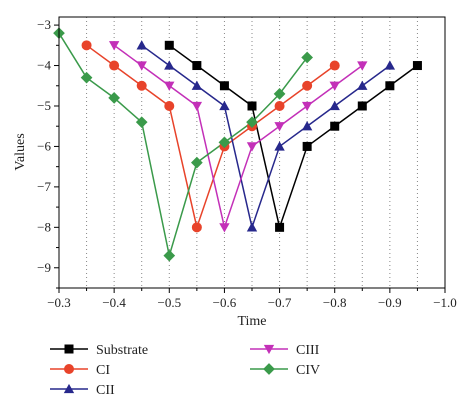 The width and height of the screenshot is (474, 413). What do you see at coordinates (185, 370) in the screenshot?
I see `legend: Substrate CI CII CIII CIV` at bounding box center [185, 370].